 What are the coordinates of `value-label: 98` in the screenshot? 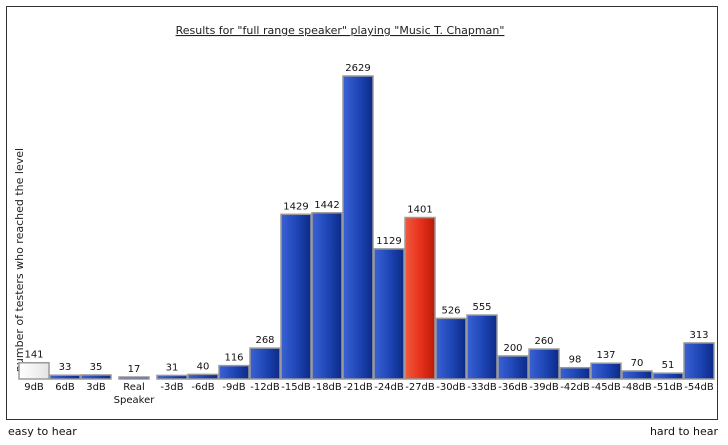 It's located at (575, 360).